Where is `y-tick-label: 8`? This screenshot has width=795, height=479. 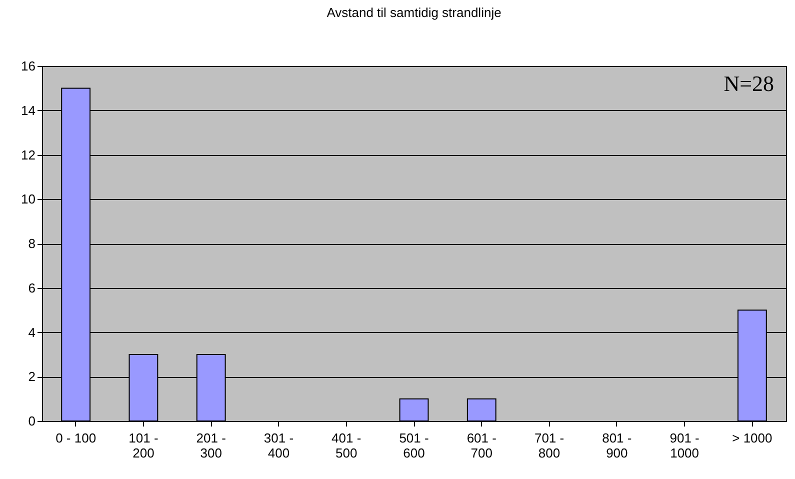
y-tick-label: 8 is located at coordinates (32, 243).